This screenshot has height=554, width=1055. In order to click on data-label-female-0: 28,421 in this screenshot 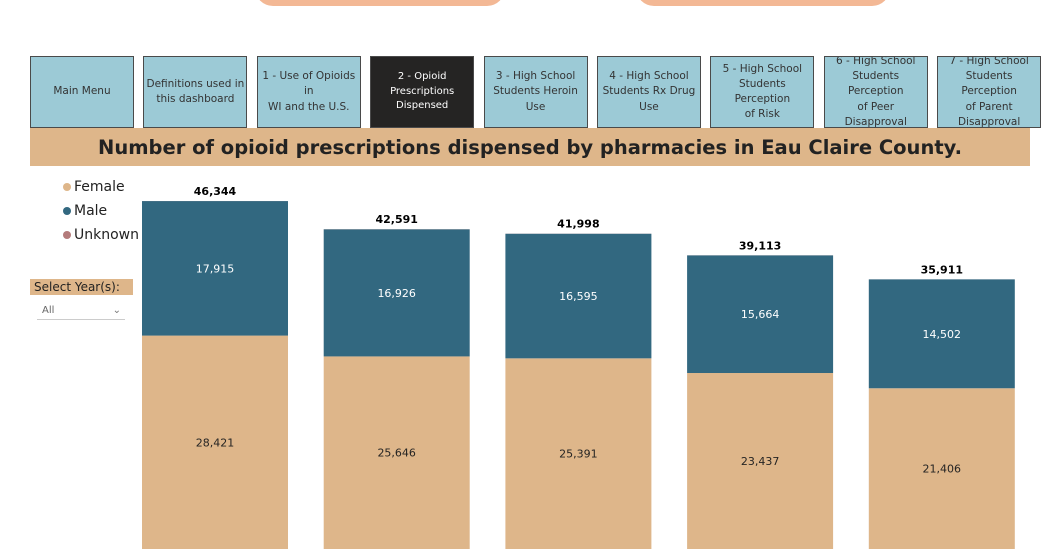, I will do `click(215, 442)`.